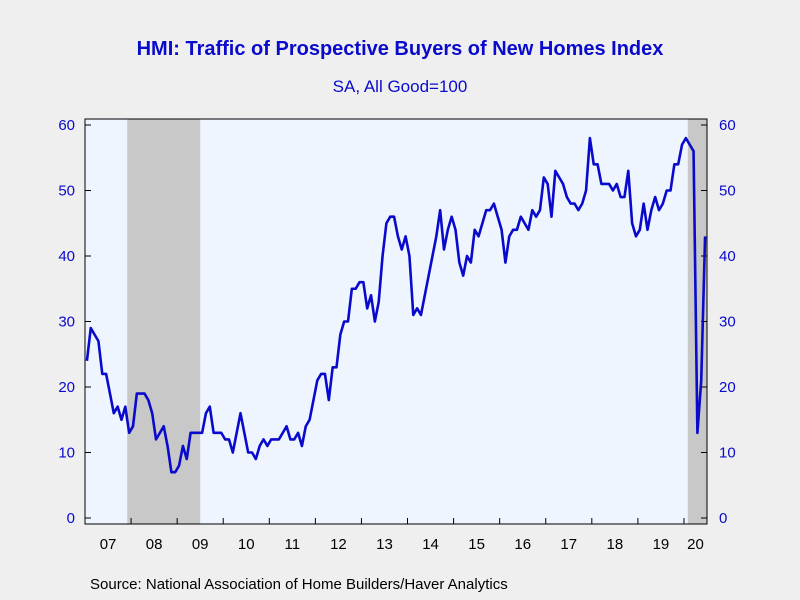  Describe the element at coordinates (293, 544) in the screenshot. I see `x-tick-label: 11` at that location.